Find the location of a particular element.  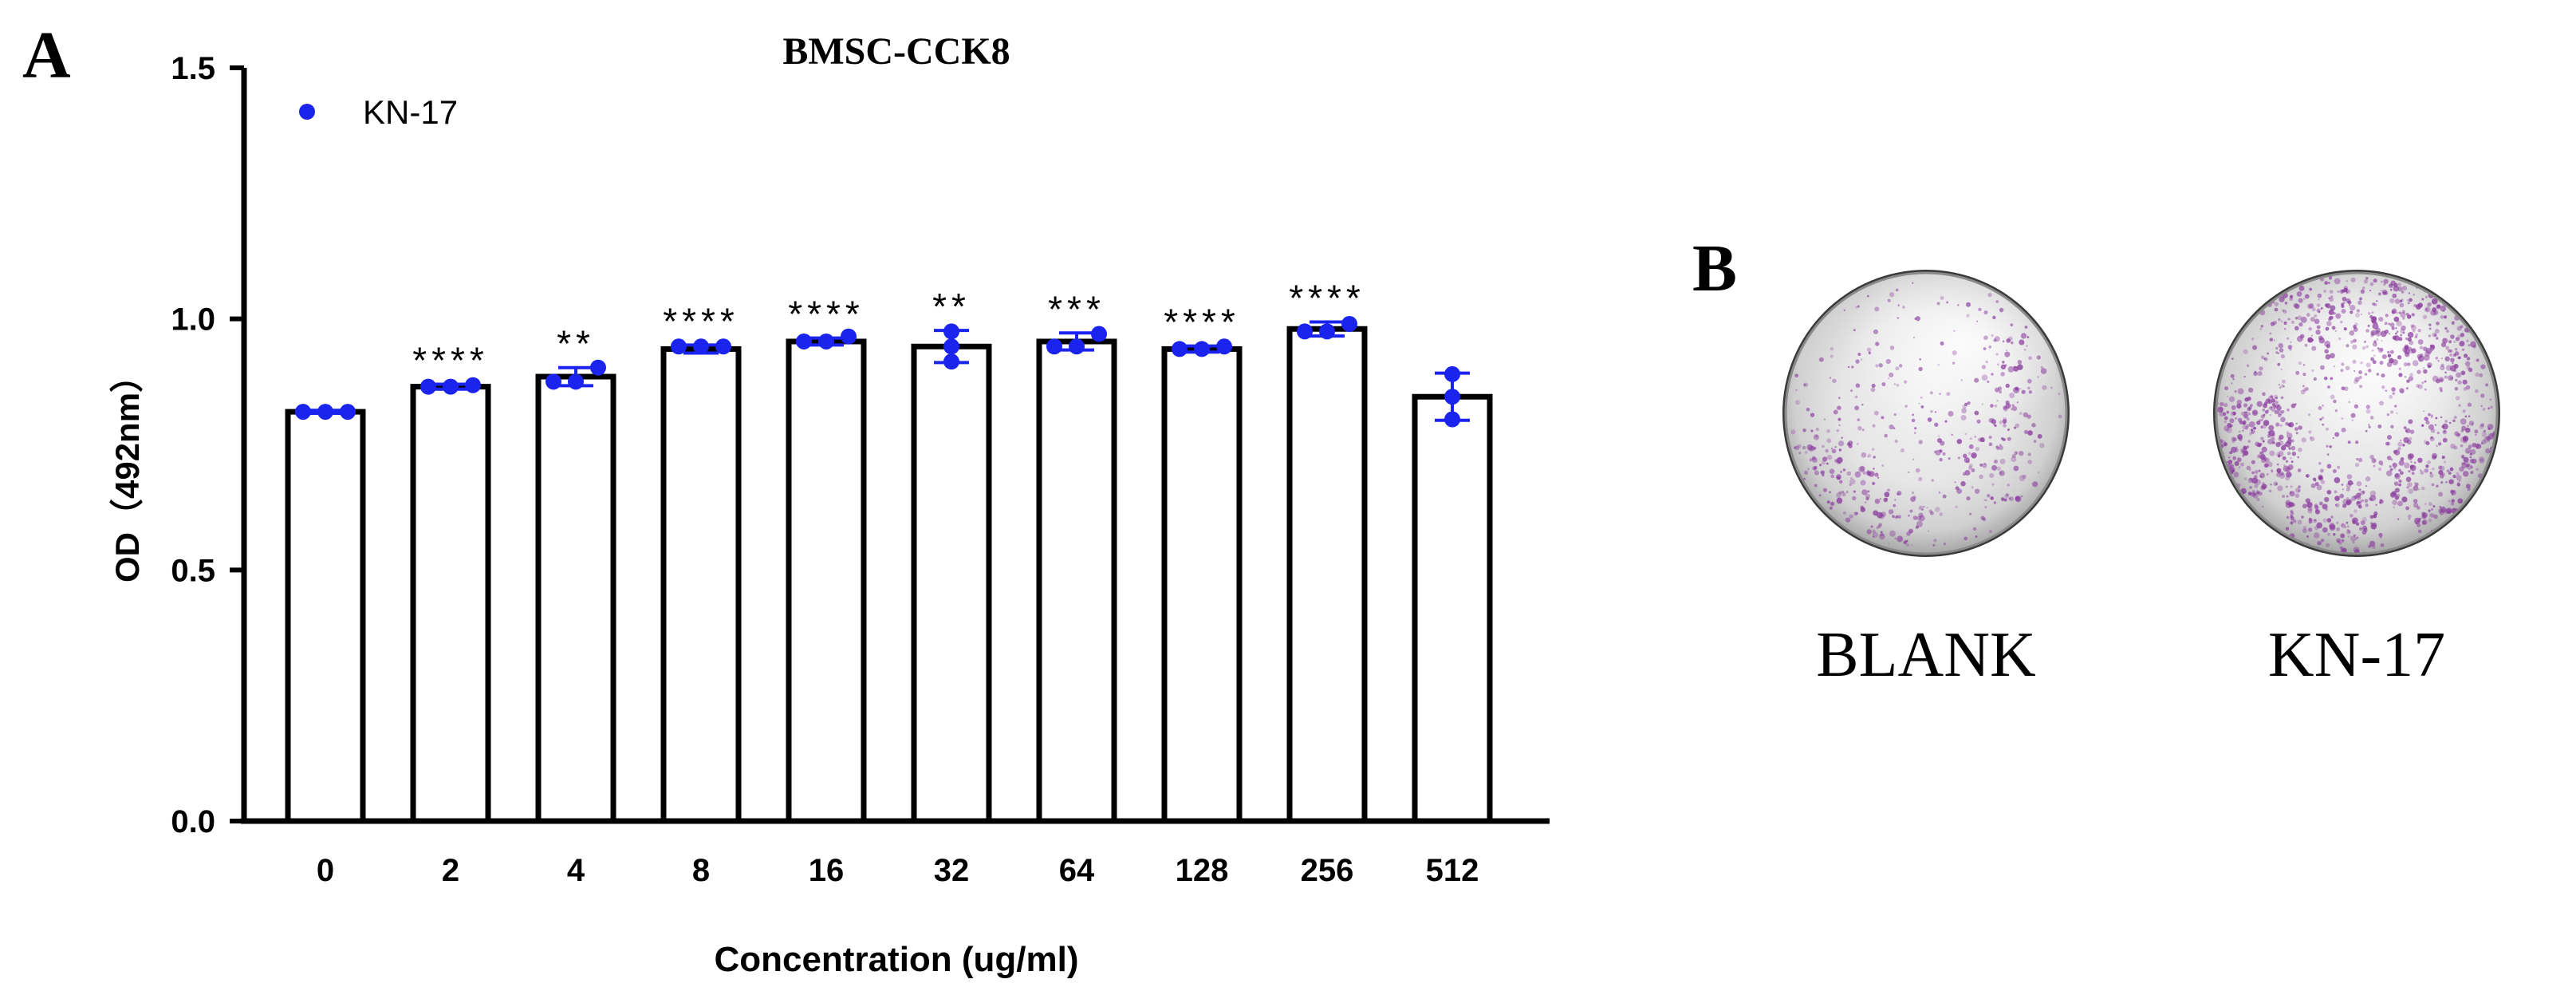

chart-title: BMSC-CCK8 is located at coordinates (896, 51).